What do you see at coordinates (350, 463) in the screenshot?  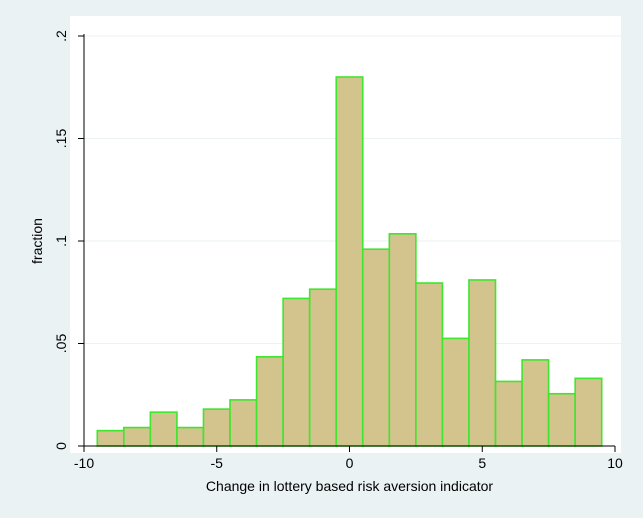 I see `x-tick-label: 0` at bounding box center [350, 463].